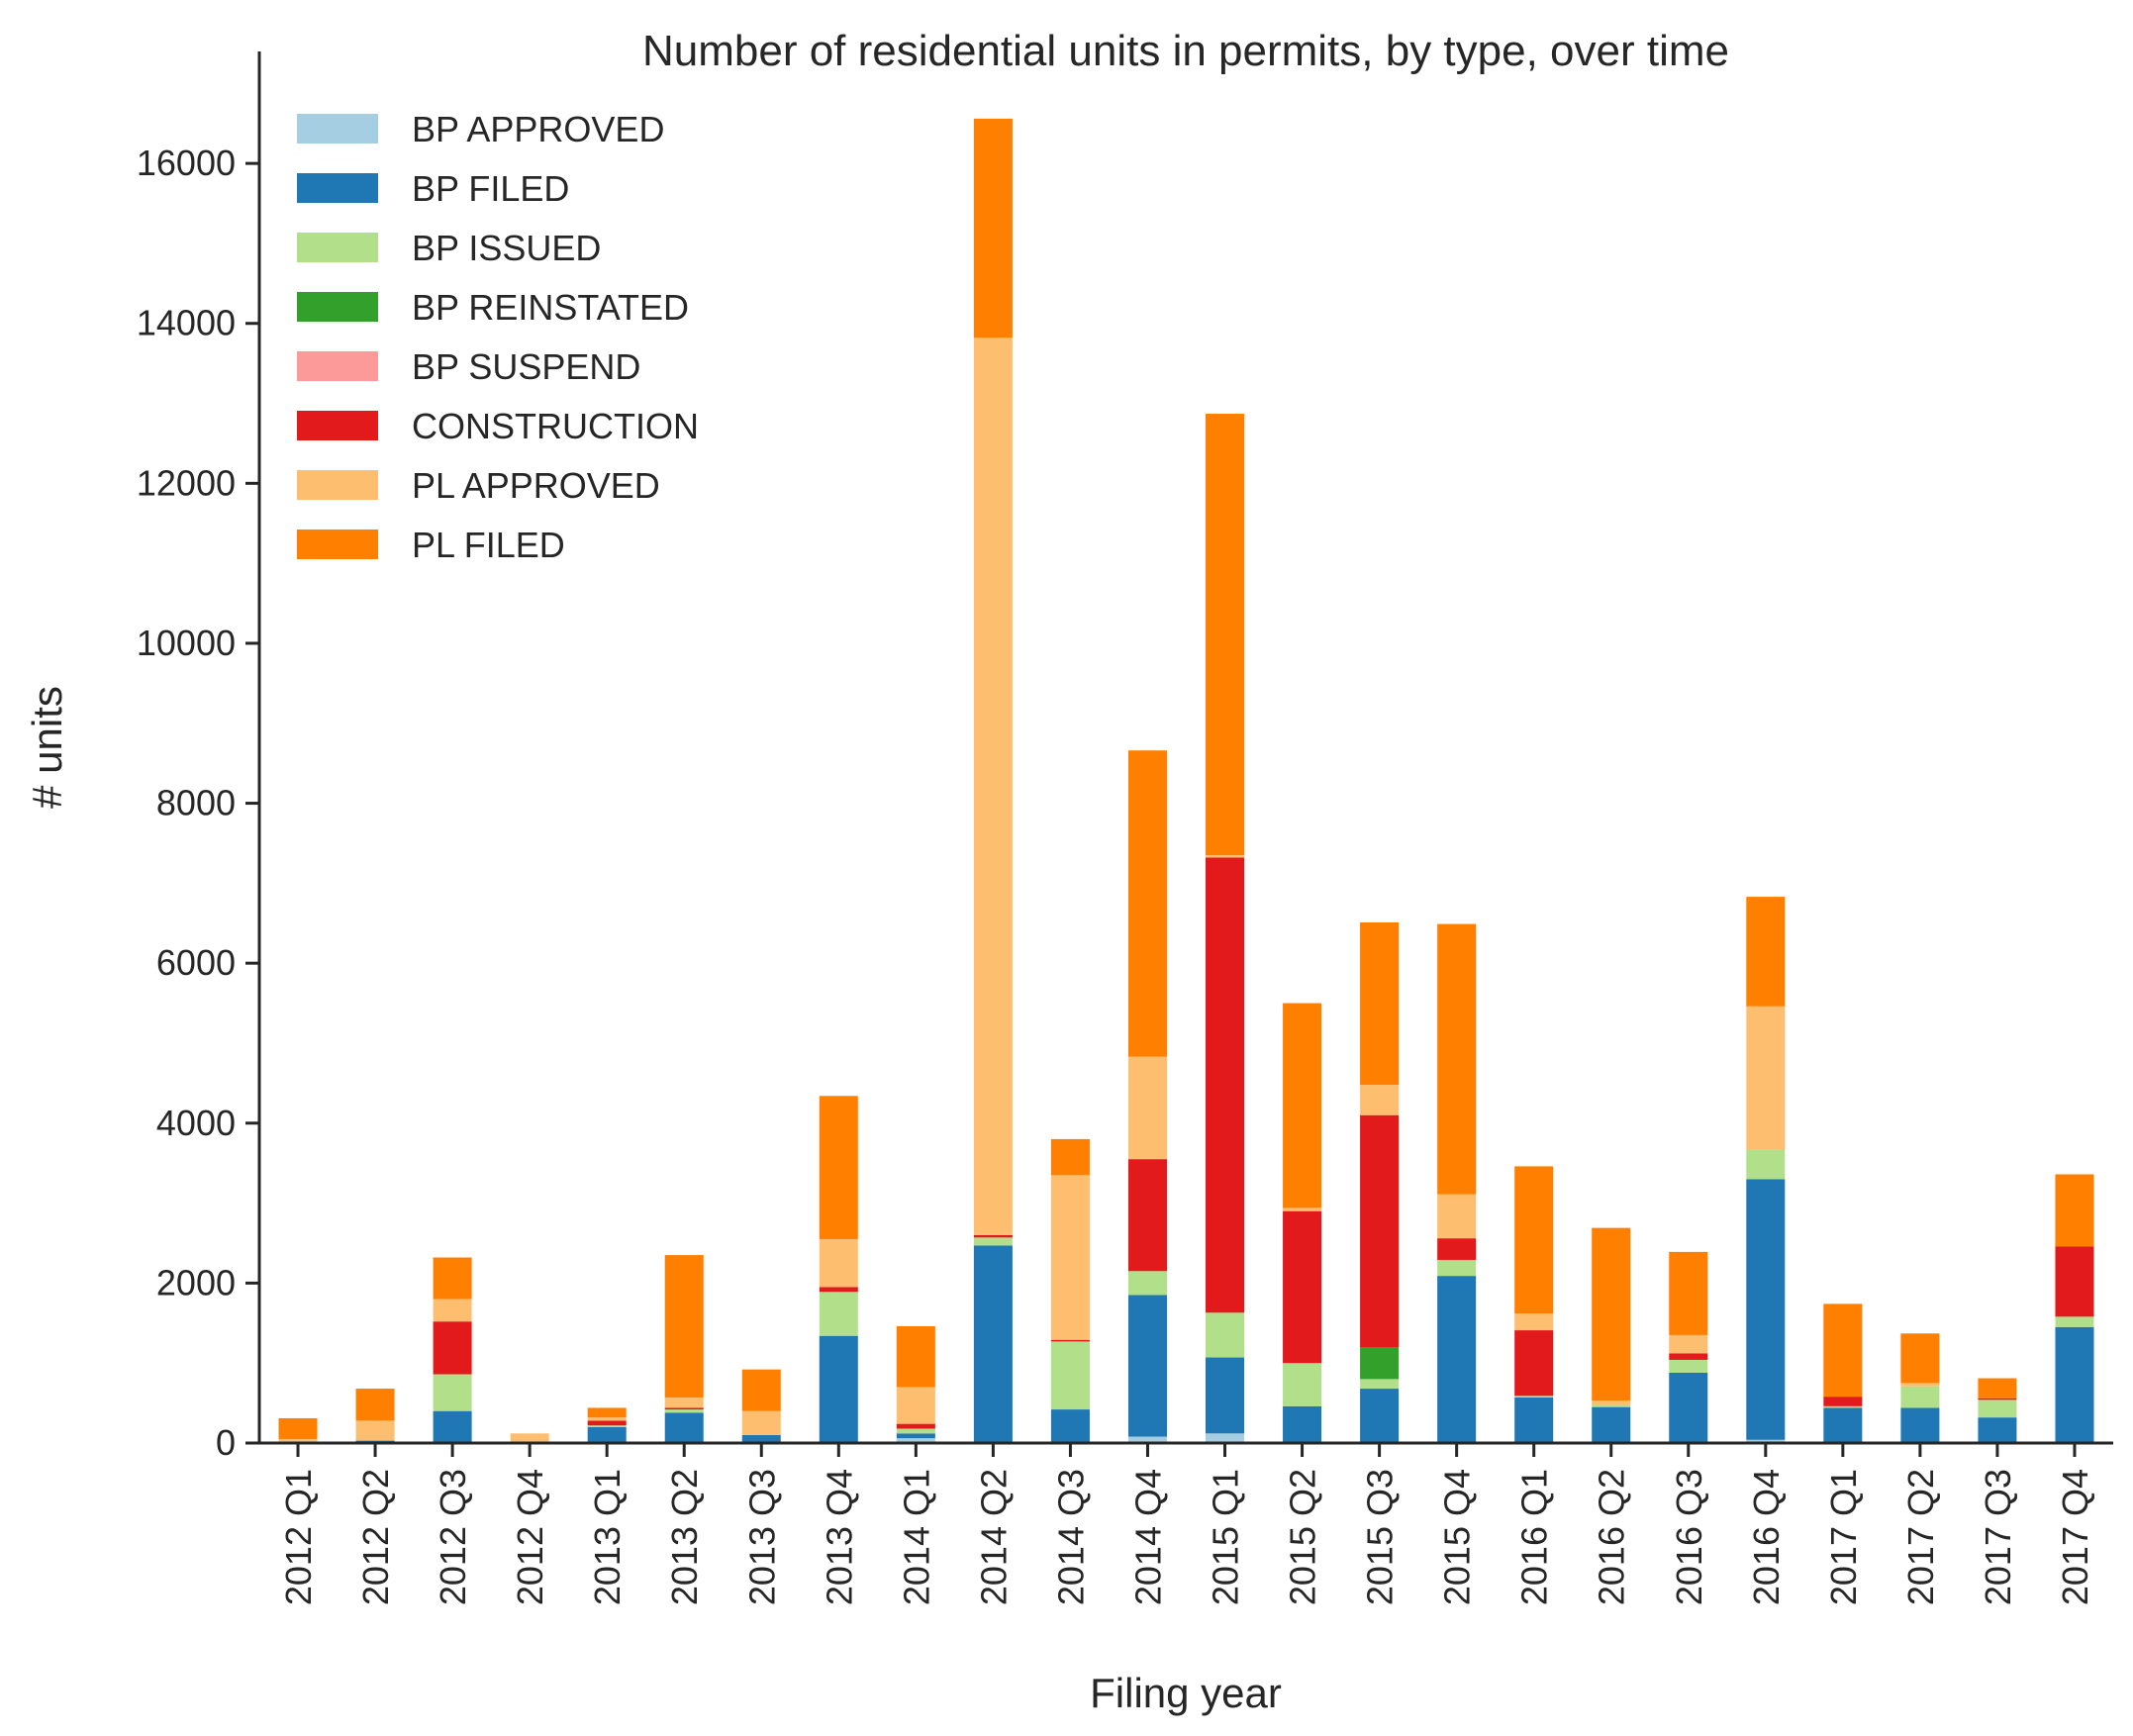 The width and height of the screenshot is (2133, 1736). Describe the element at coordinates (1070, 1426) in the screenshot. I see `bar-segment-bp-filed-2014-q3` at that location.